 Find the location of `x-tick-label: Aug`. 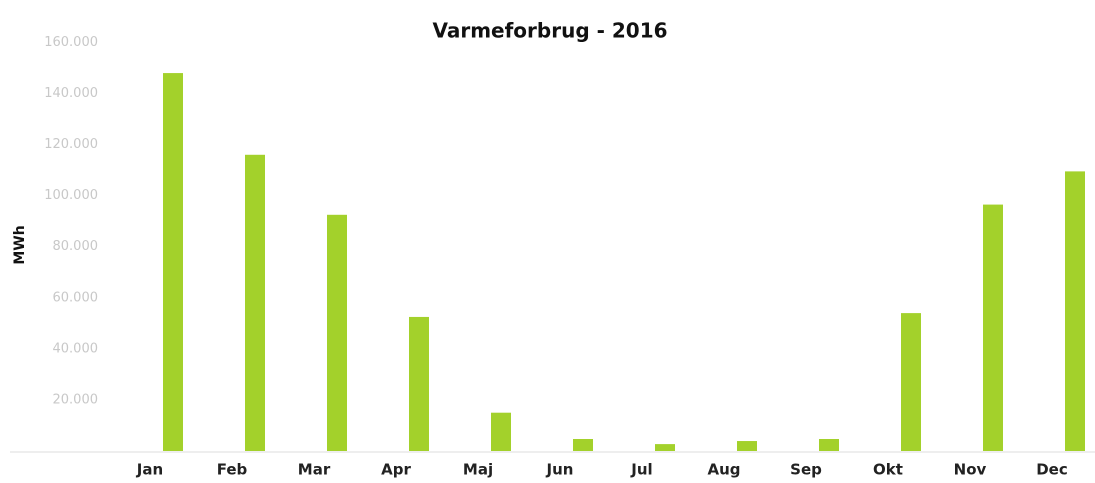

x-tick-label: Aug is located at coordinates (723, 470).